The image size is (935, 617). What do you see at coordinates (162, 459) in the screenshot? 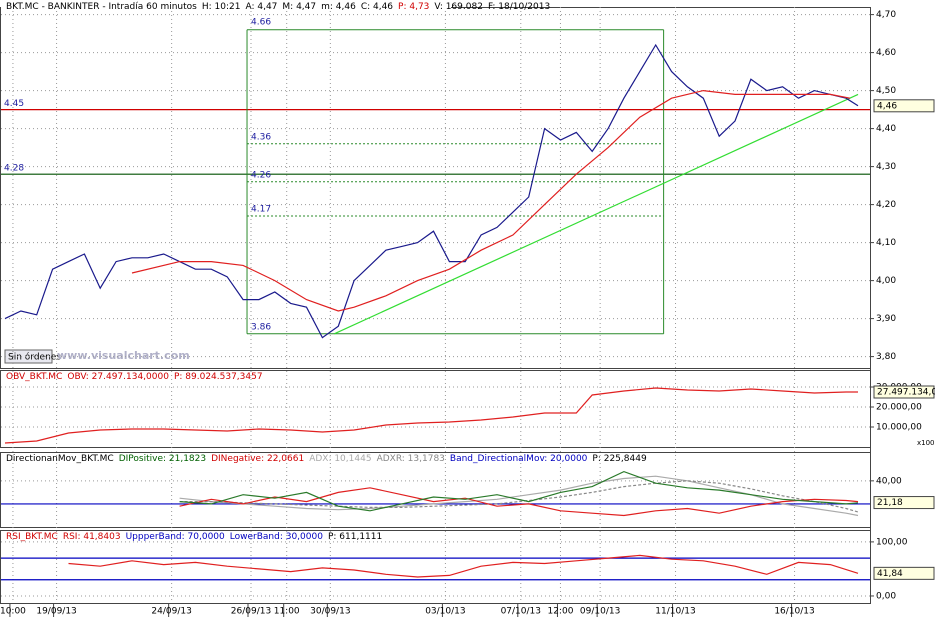
I see `title-part: DIPositive: 21,1823` at bounding box center [162, 459].